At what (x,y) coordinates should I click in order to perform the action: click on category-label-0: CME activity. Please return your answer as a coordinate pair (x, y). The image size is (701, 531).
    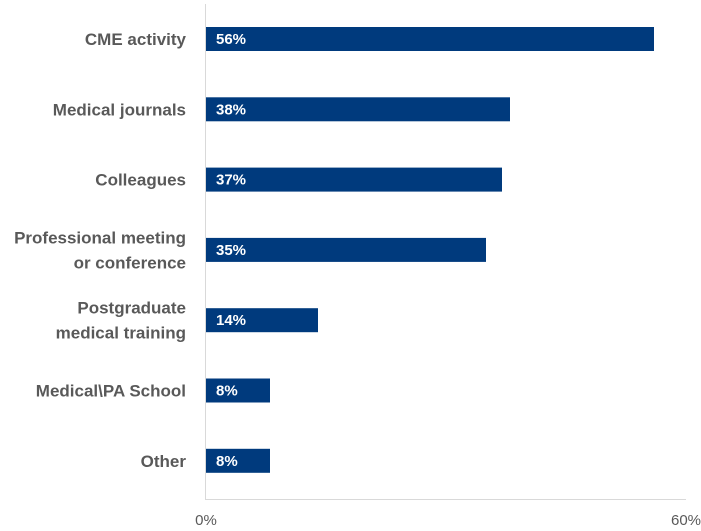
    Looking at the image, I should click on (136, 39).